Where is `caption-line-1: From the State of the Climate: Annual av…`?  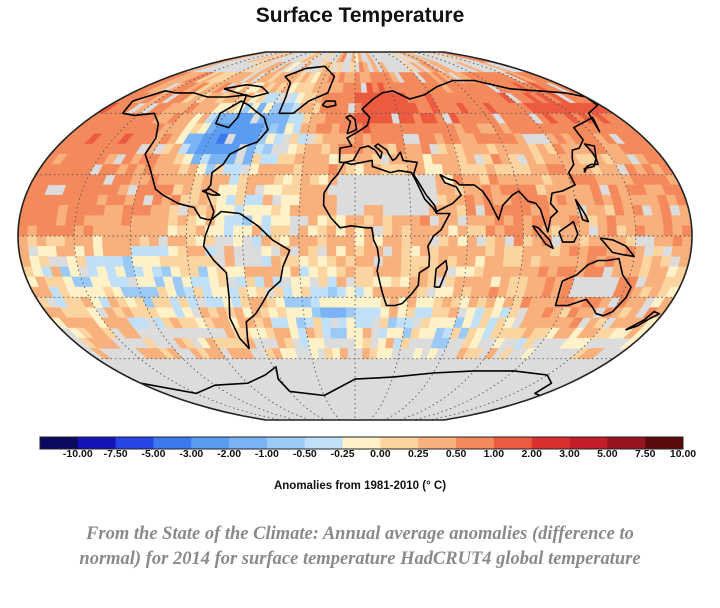
caption-line-1: From the State of the Climate: Annual av… is located at coordinates (360, 534).